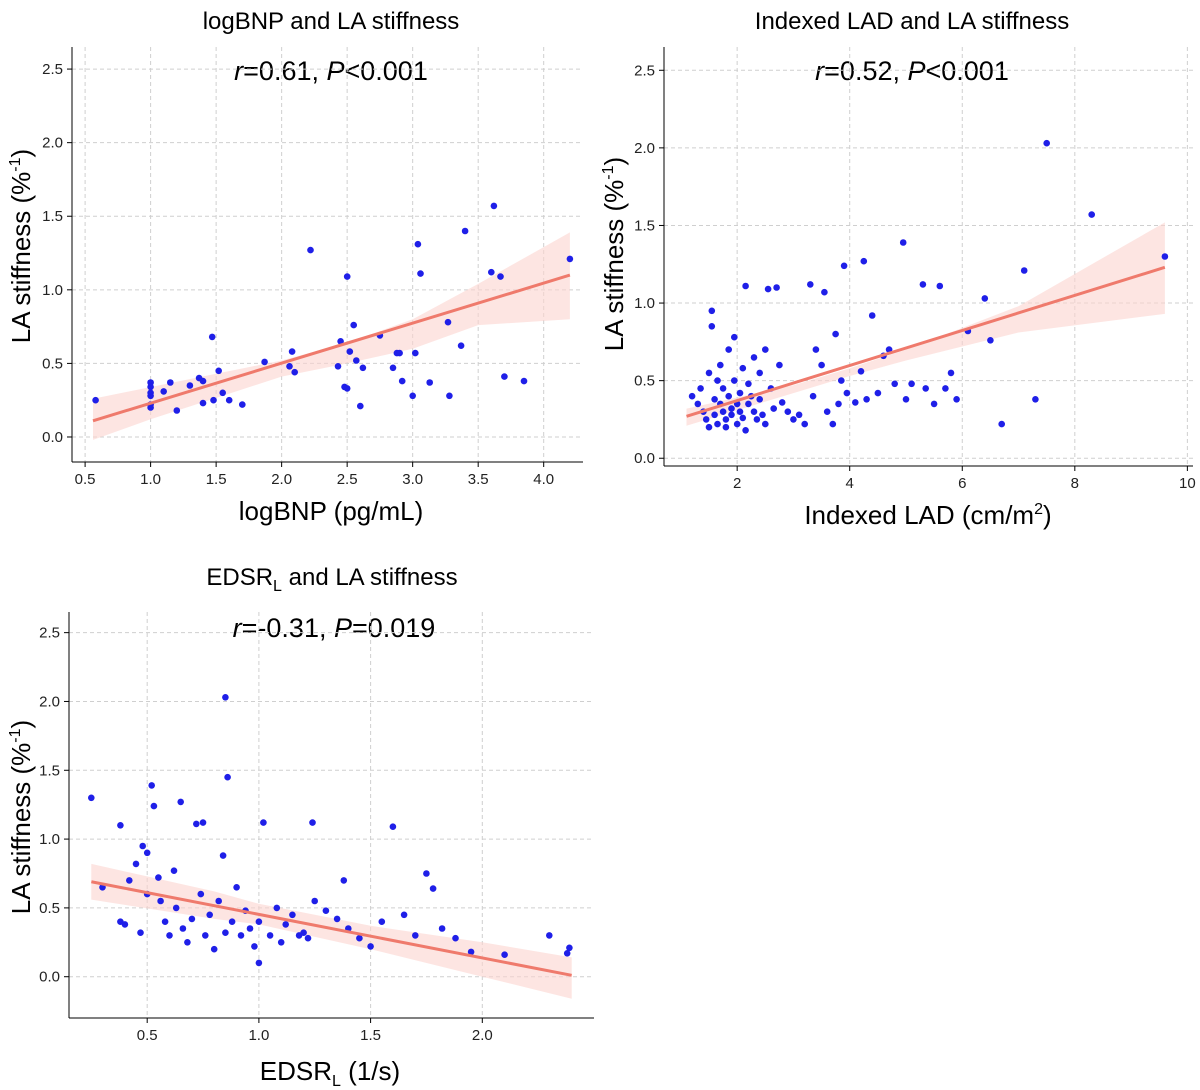 The image size is (1200, 1090). Describe the element at coordinates (347, 479) in the screenshot. I see `x-tick-label: 2.5` at that location.